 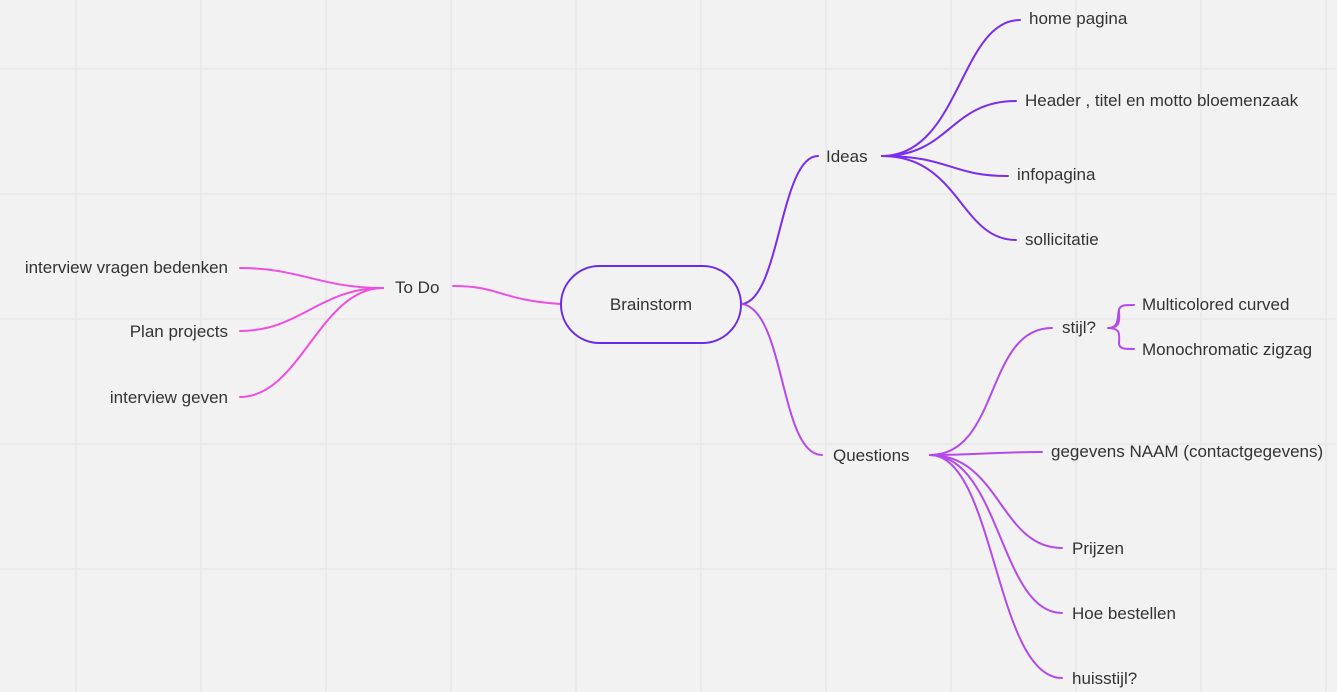 What do you see at coordinates (1124, 613) in the screenshot?
I see `node-hoe-bestellen: Hoe bestellen` at bounding box center [1124, 613].